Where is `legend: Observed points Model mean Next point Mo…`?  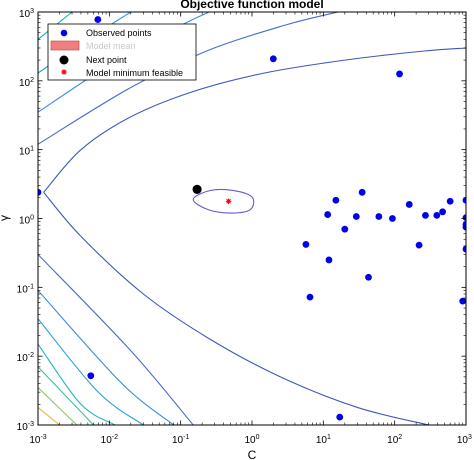 legend: Observed points Model mean Next point Mo… is located at coordinates (122, 52).